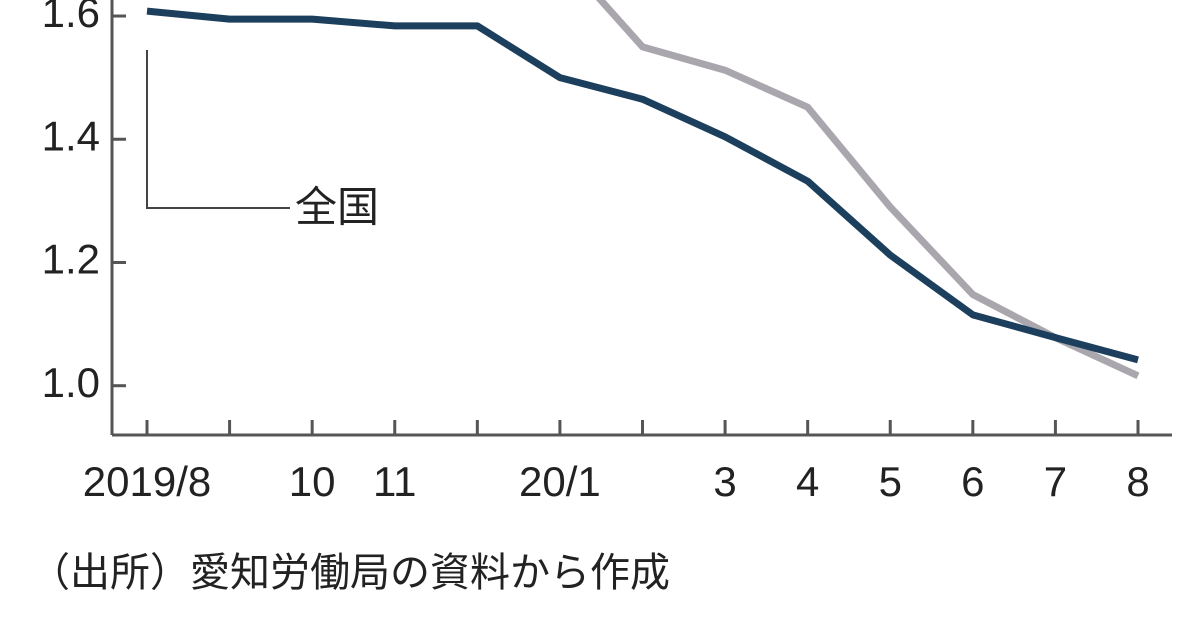 This screenshot has height=628, width=1200. Describe the element at coordinates (218, 129) in the screenshot. I see `annotation-leader` at that location.